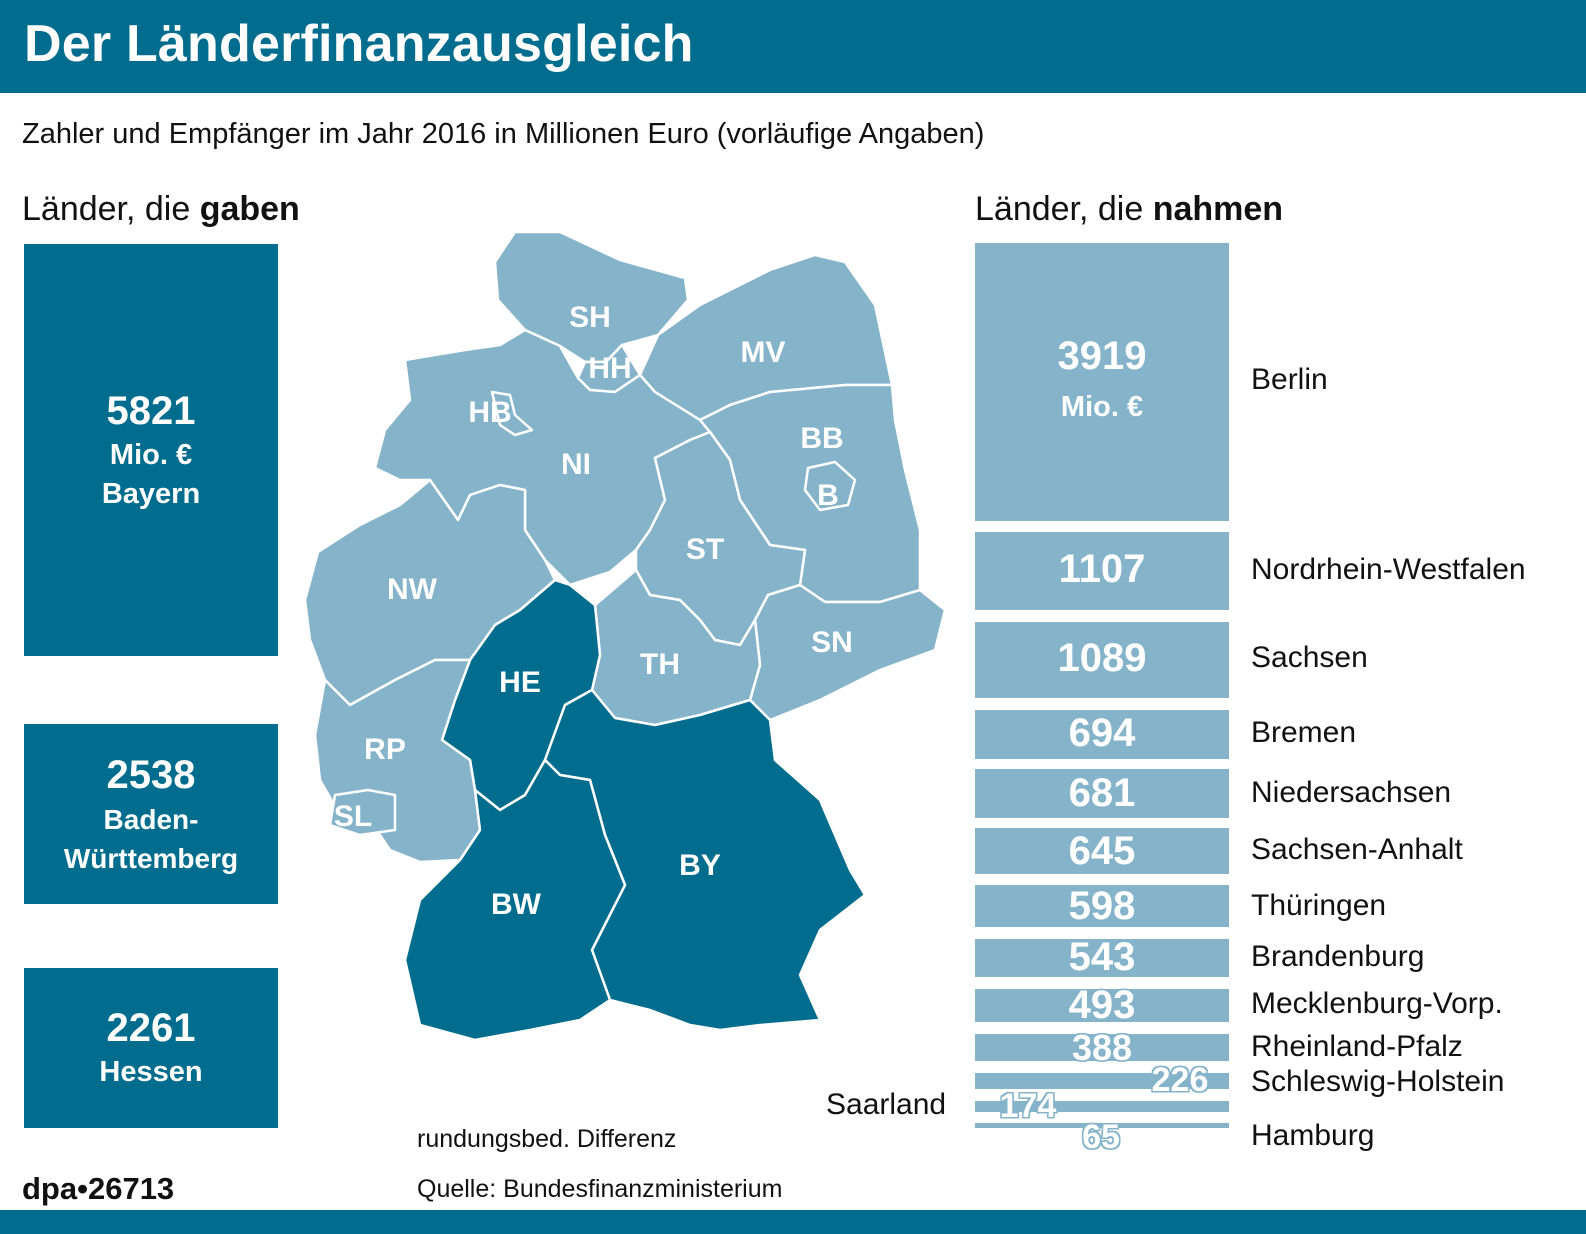 Image resolution: width=1586 pixels, height=1234 pixels. I want to click on giver-hessen: 2261 Hessen, so click(151, 1048).